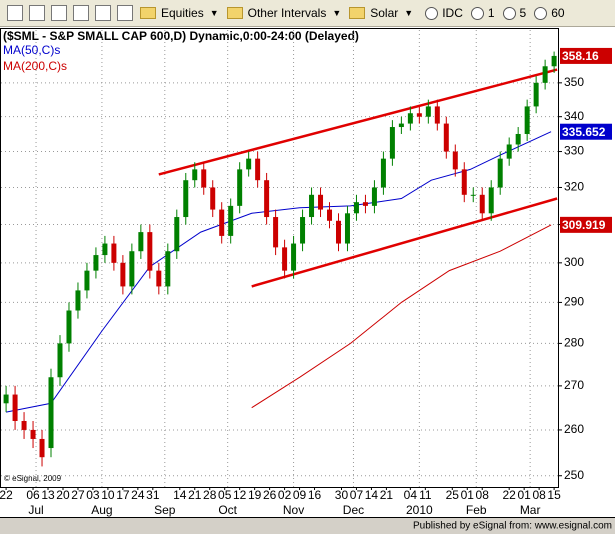  What do you see at coordinates (530, 510) in the screenshot?
I see `month-label: Mar` at bounding box center [530, 510].